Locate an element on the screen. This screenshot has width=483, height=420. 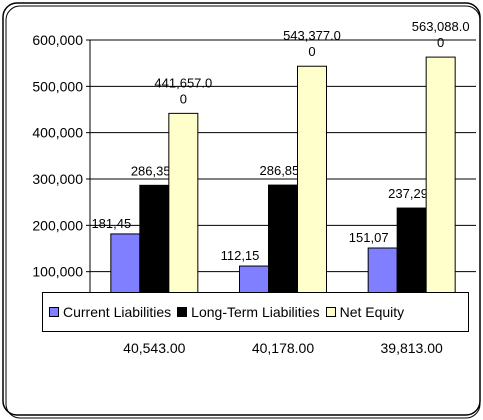
data-label: 112,15 is located at coordinates (240, 255).